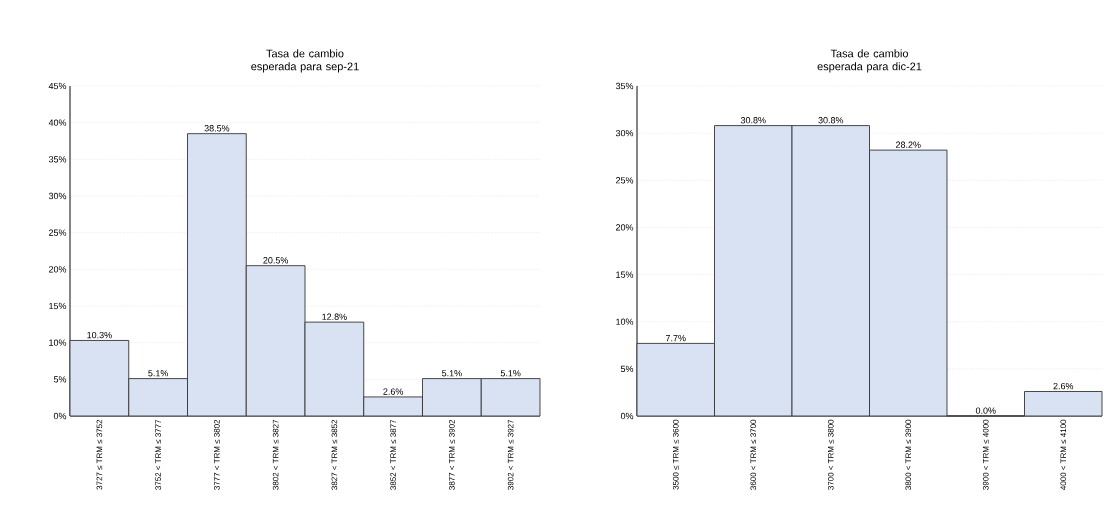  I want to click on data-label: 7.7%, so click(675, 338).